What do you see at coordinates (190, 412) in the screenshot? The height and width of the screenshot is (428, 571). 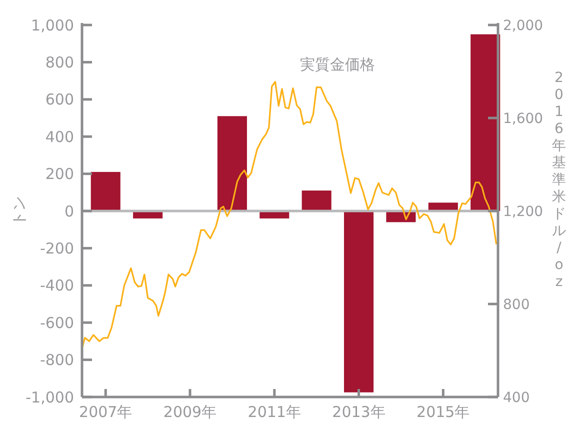 I see `x-tick-label: 2009年` at bounding box center [190, 412].